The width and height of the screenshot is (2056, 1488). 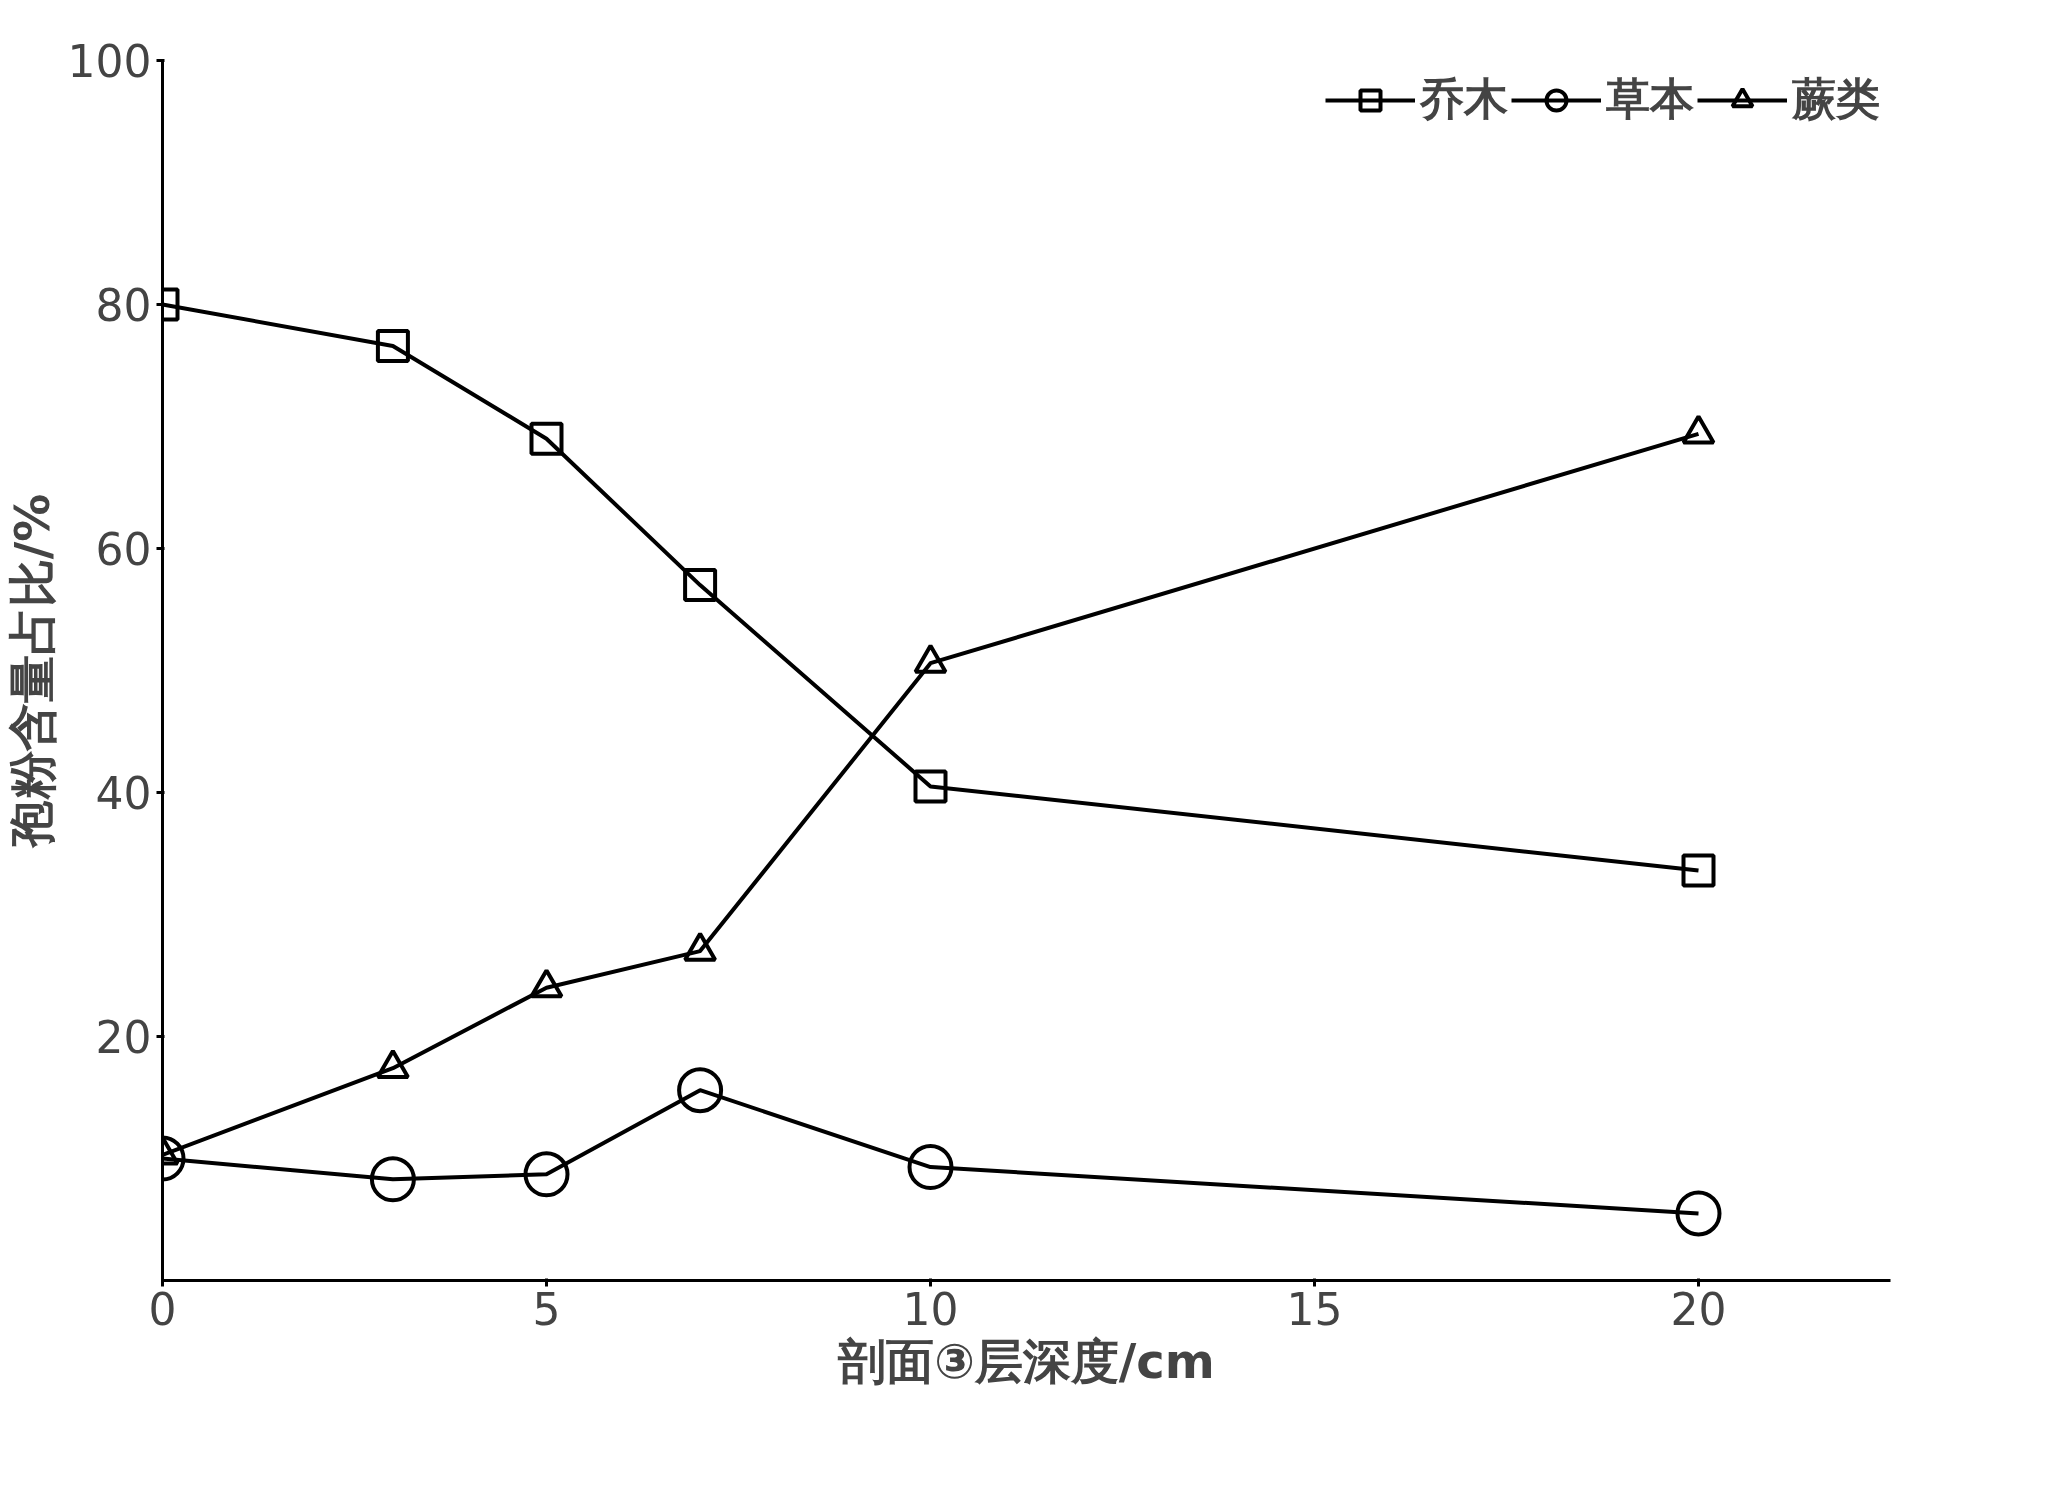 What do you see at coordinates (123, 305) in the screenshot?
I see `y-tick-label: 80` at bounding box center [123, 305].